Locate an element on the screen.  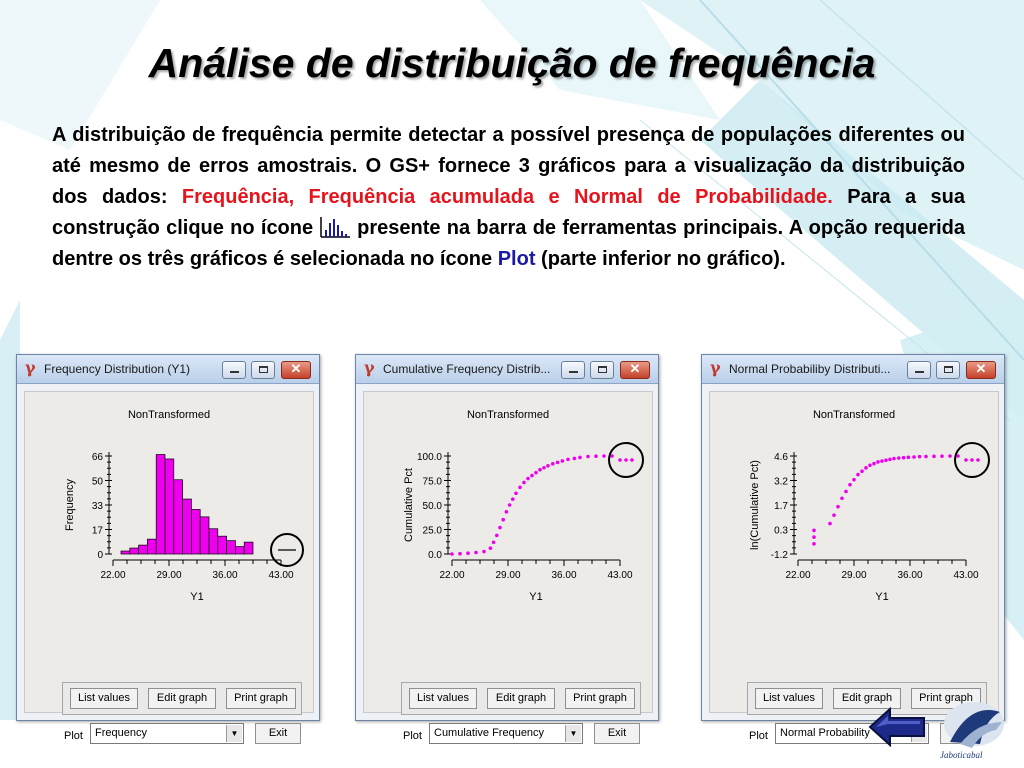
back-arrow-icon is located at coordinates (898, 727).